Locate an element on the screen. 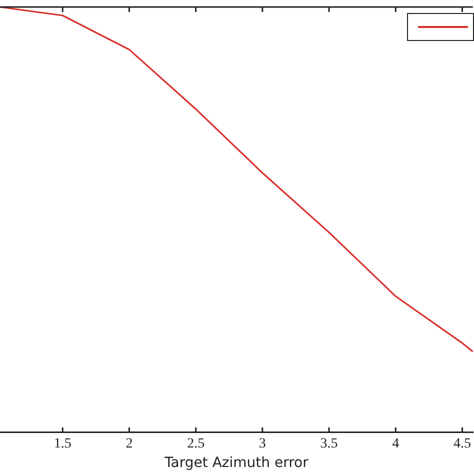 The image size is (474, 474). x-axis-title: Target Azimuth error is located at coordinates (236, 463).